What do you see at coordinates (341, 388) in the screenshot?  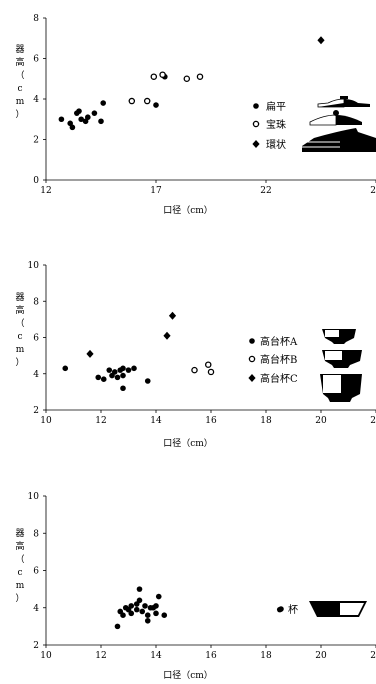 I see `footed-cup-c-drawing` at bounding box center [341, 388].